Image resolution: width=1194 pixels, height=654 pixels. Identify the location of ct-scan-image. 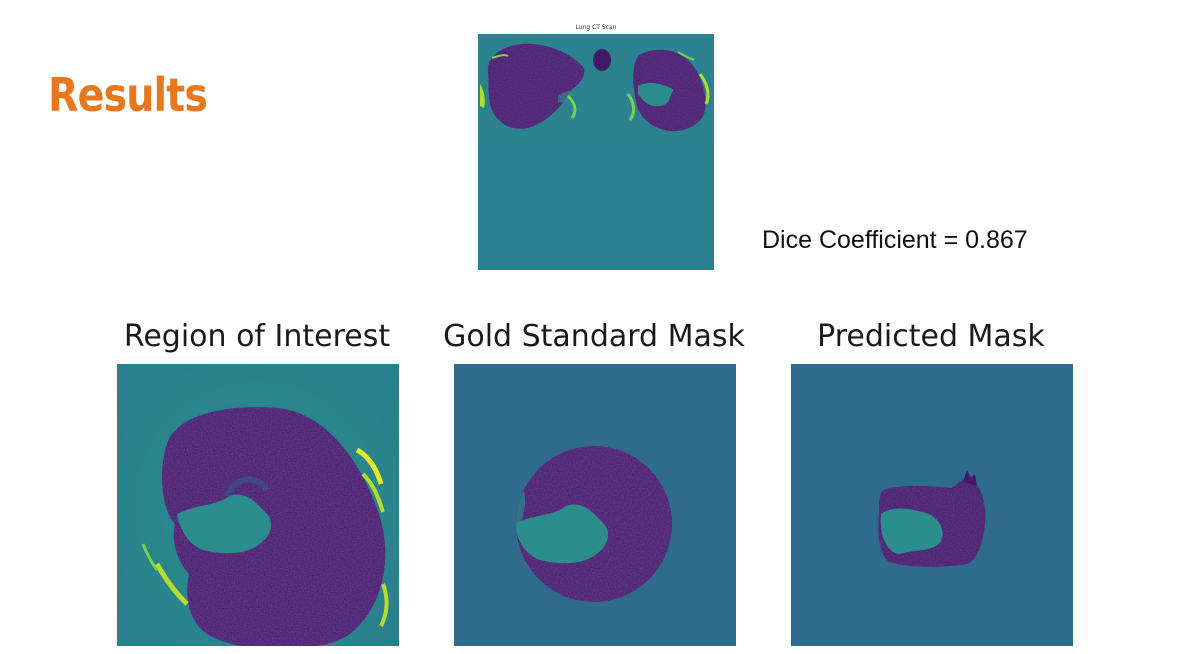
(596, 152).